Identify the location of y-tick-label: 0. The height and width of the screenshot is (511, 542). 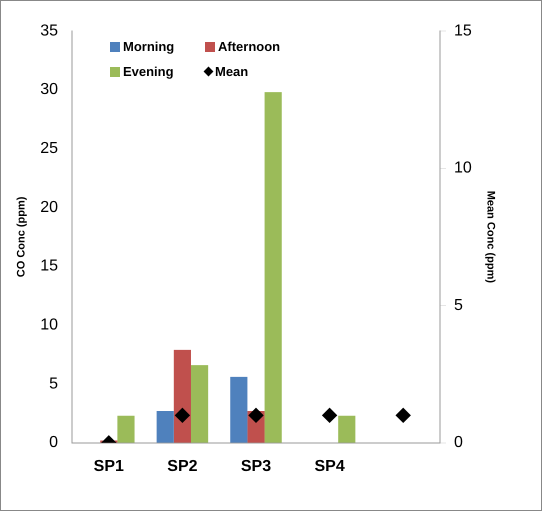
(53, 443).